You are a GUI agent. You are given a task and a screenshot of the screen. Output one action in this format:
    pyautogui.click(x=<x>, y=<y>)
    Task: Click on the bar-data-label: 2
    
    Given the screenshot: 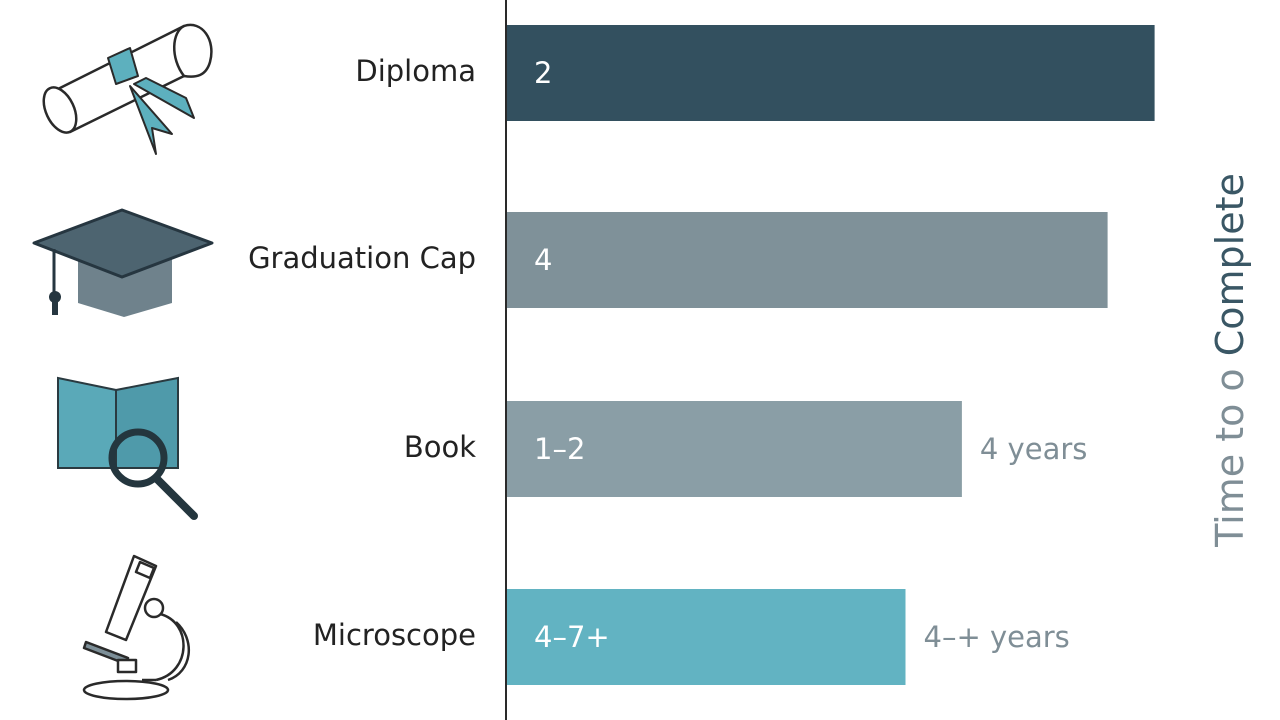 What is the action you would take?
    pyautogui.click(x=543, y=73)
    